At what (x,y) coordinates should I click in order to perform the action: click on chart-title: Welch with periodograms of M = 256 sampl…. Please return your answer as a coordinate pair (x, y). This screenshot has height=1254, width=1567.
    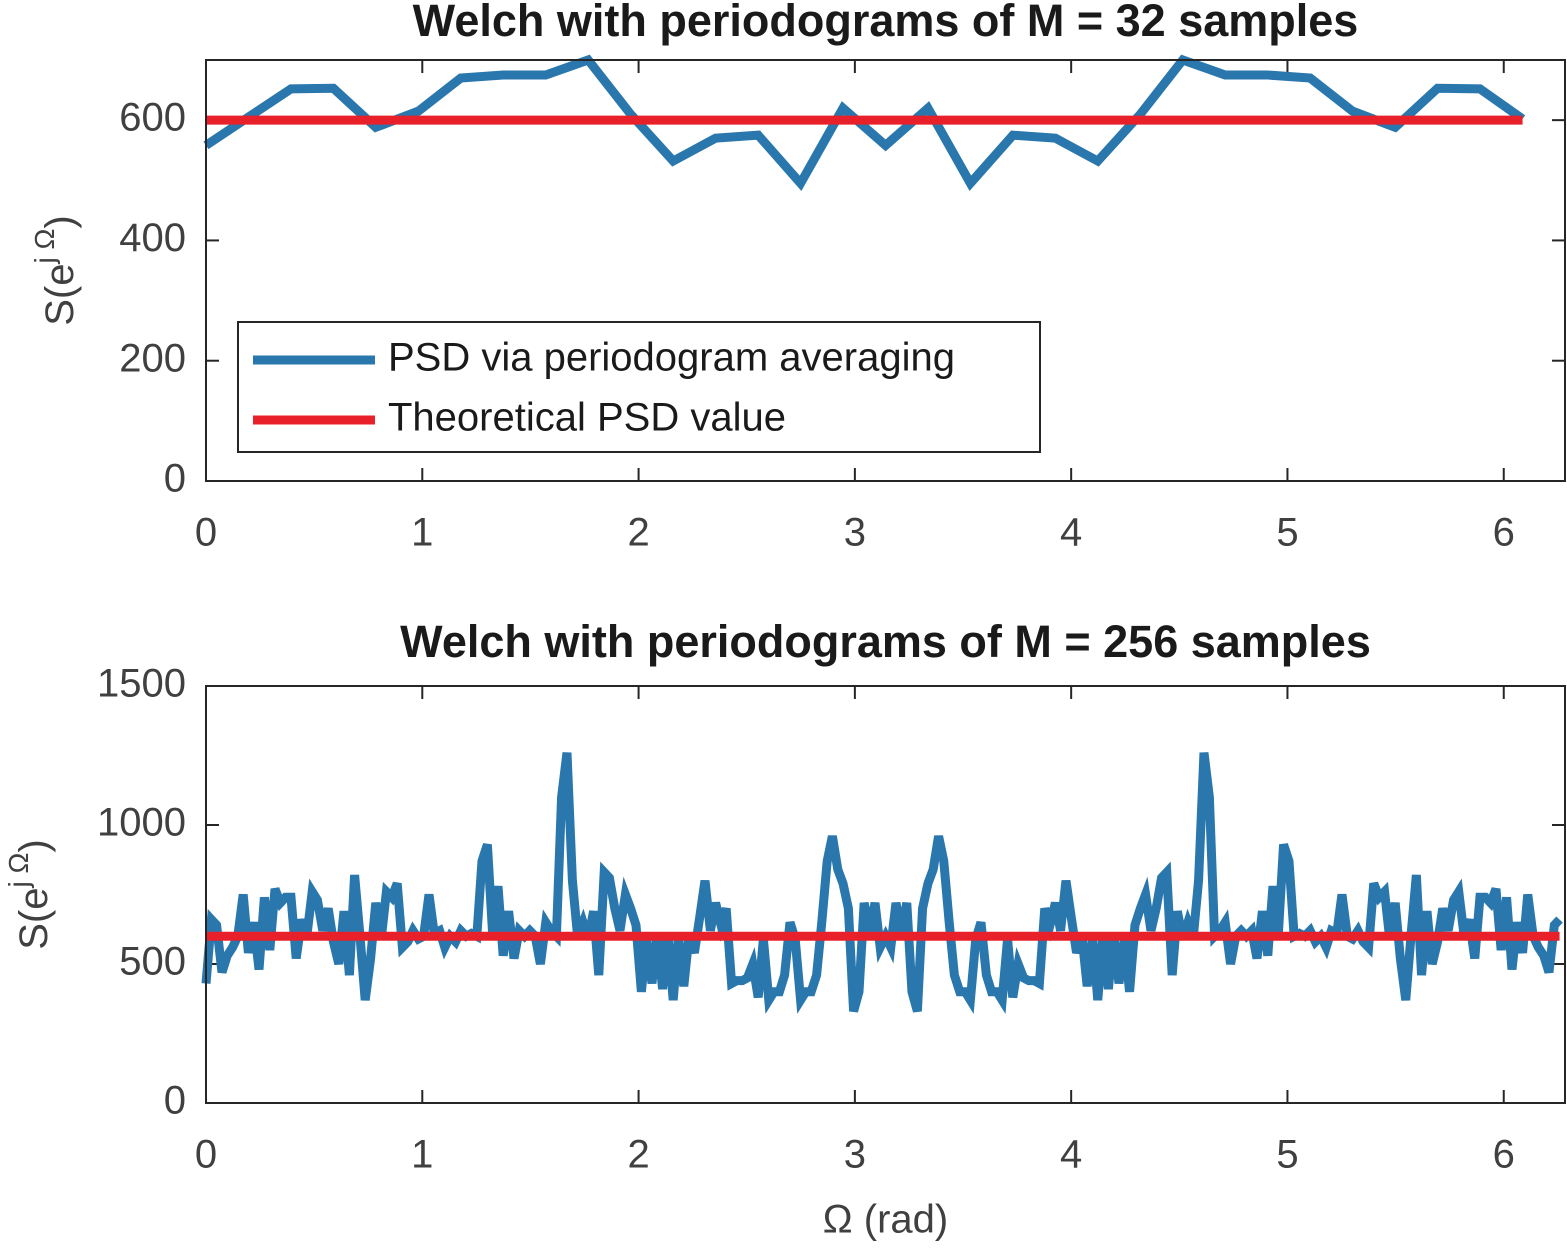
    Looking at the image, I should click on (885, 641).